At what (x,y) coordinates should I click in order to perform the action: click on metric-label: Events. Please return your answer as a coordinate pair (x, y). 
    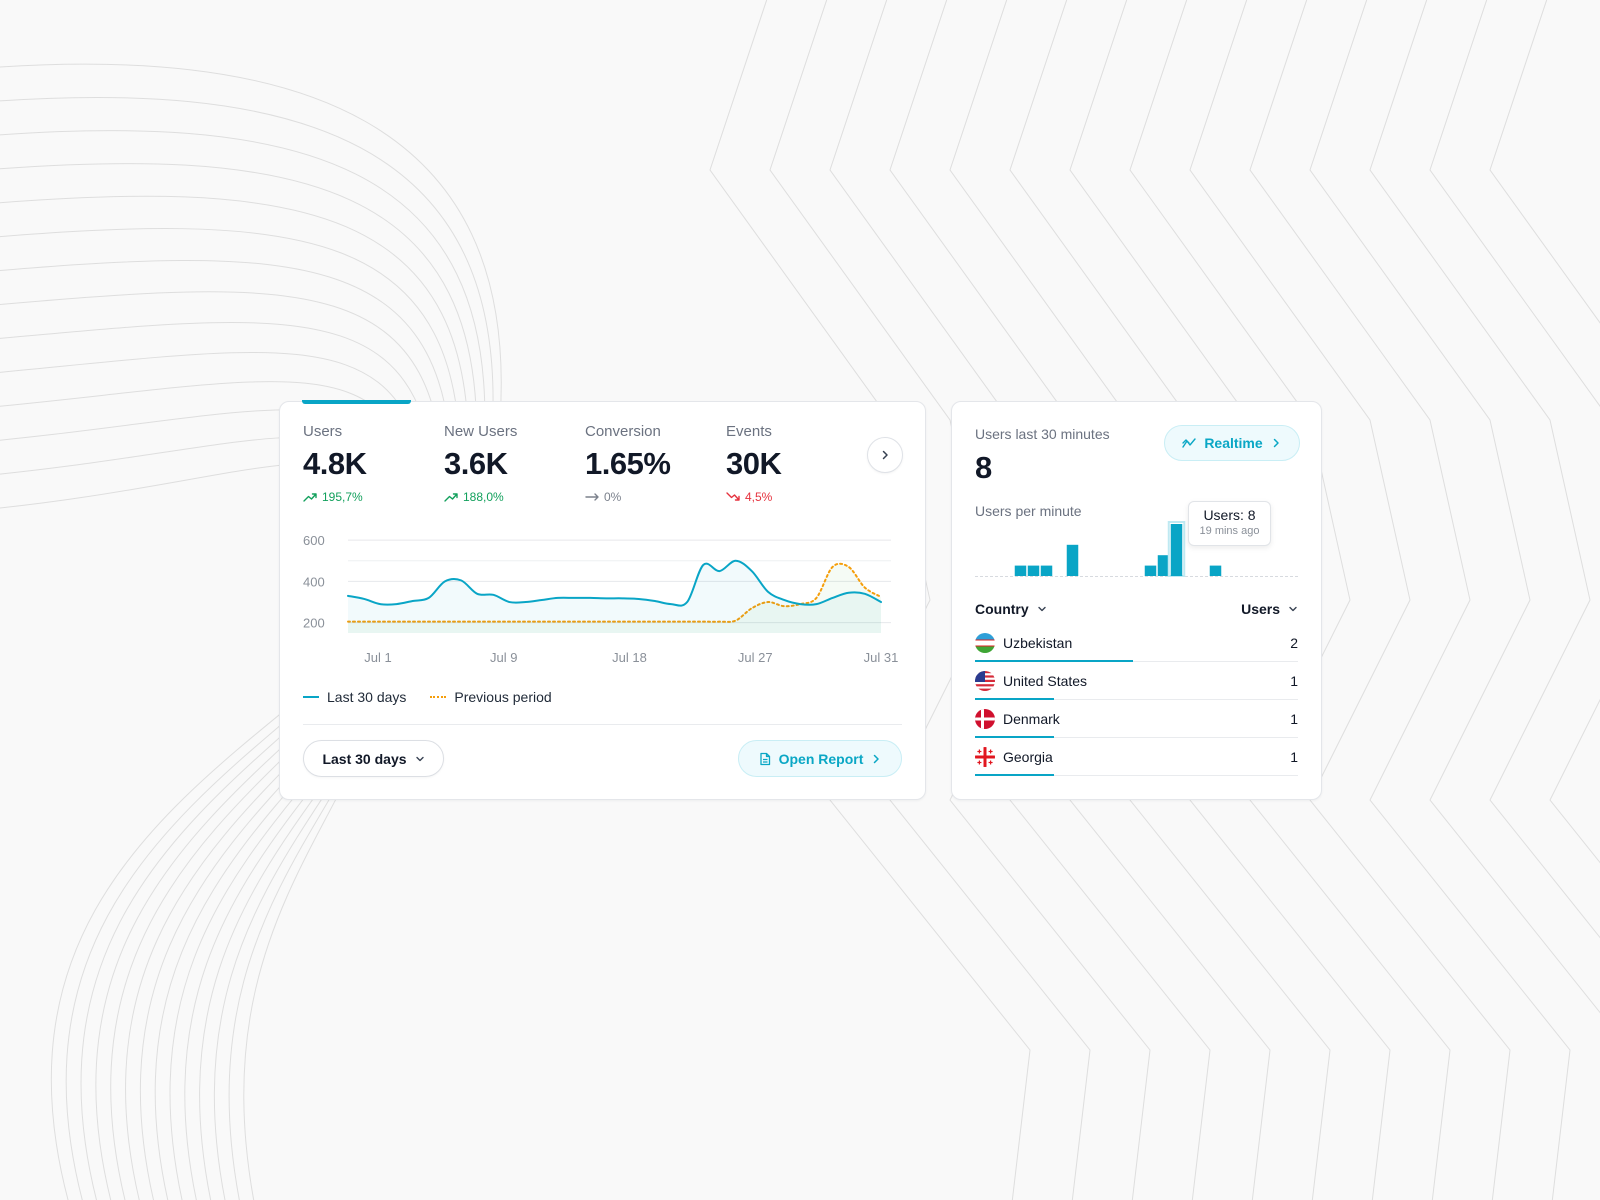
    Looking at the image, I should click on (749, 431).